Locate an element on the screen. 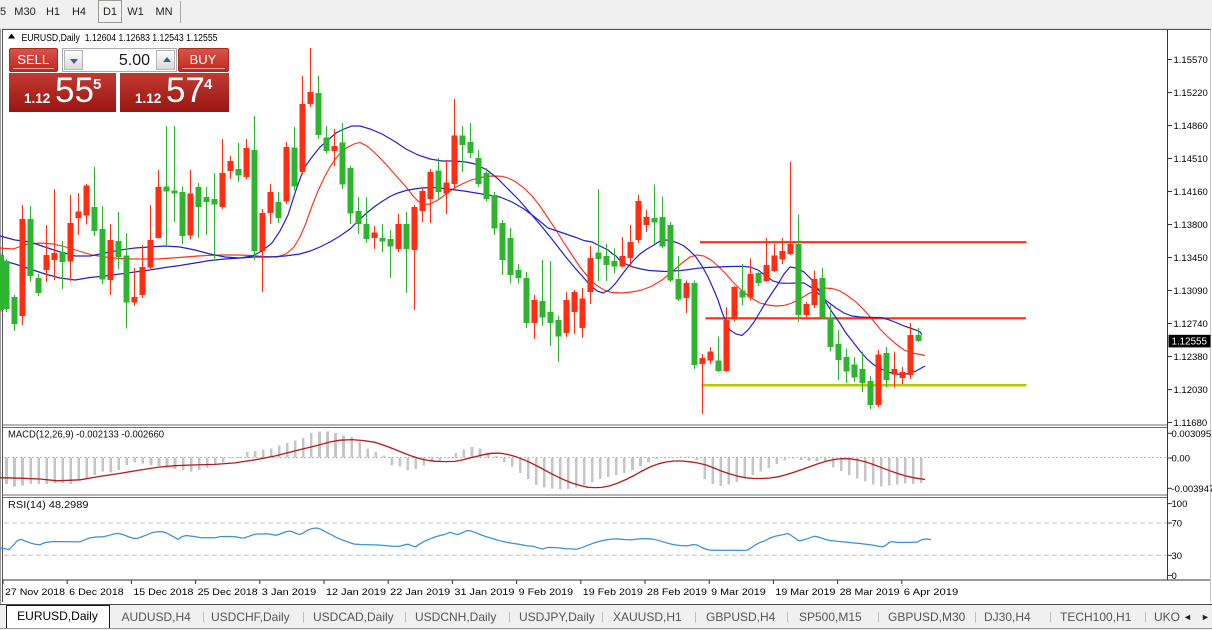 The height and width of the screenshot is (630, 1212). svg-text: 9 Mar 2019 is located at coordinates (738, 592).